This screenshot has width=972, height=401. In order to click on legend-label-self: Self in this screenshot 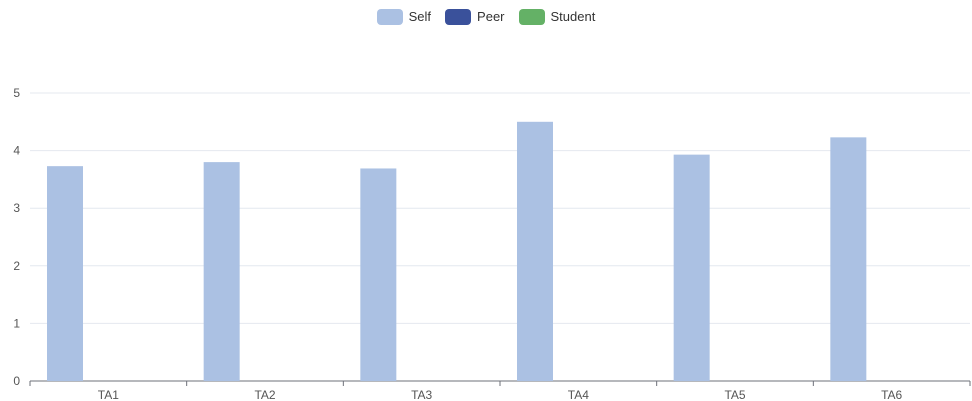, I will do `click(420, 16)`.